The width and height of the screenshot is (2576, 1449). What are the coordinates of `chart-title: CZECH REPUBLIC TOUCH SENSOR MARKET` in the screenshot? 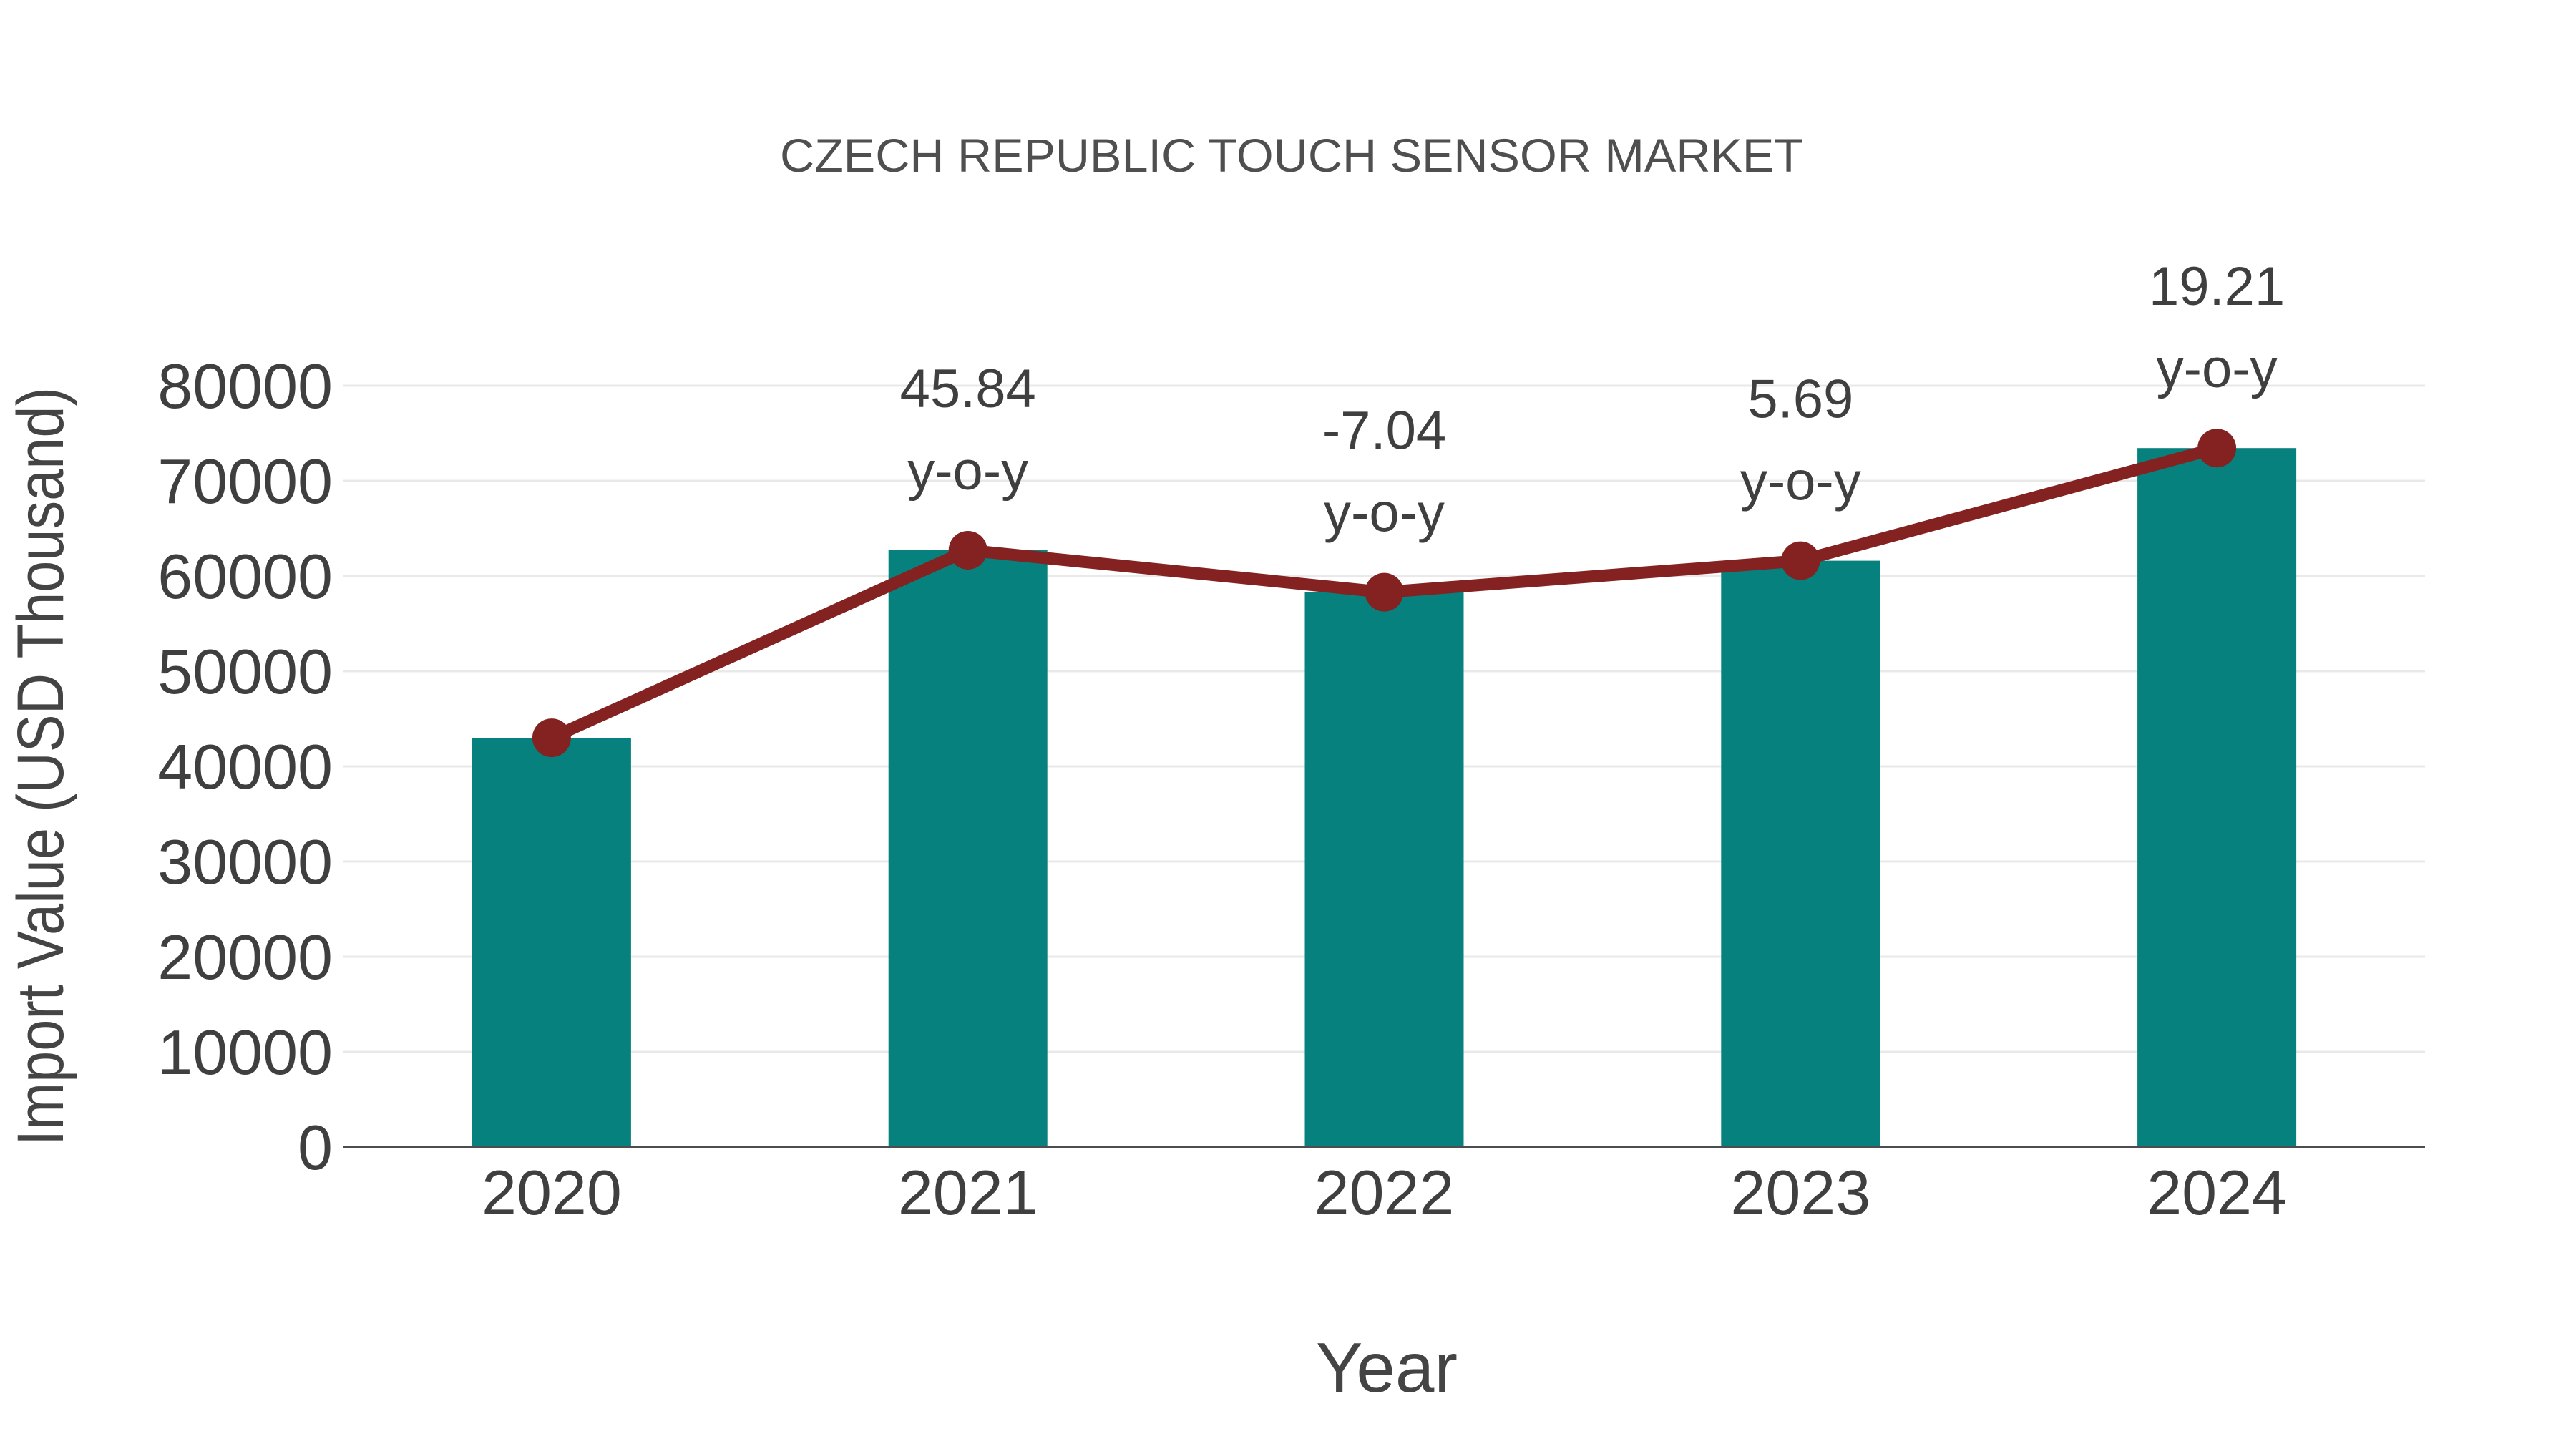 It's located at (1291, 155).